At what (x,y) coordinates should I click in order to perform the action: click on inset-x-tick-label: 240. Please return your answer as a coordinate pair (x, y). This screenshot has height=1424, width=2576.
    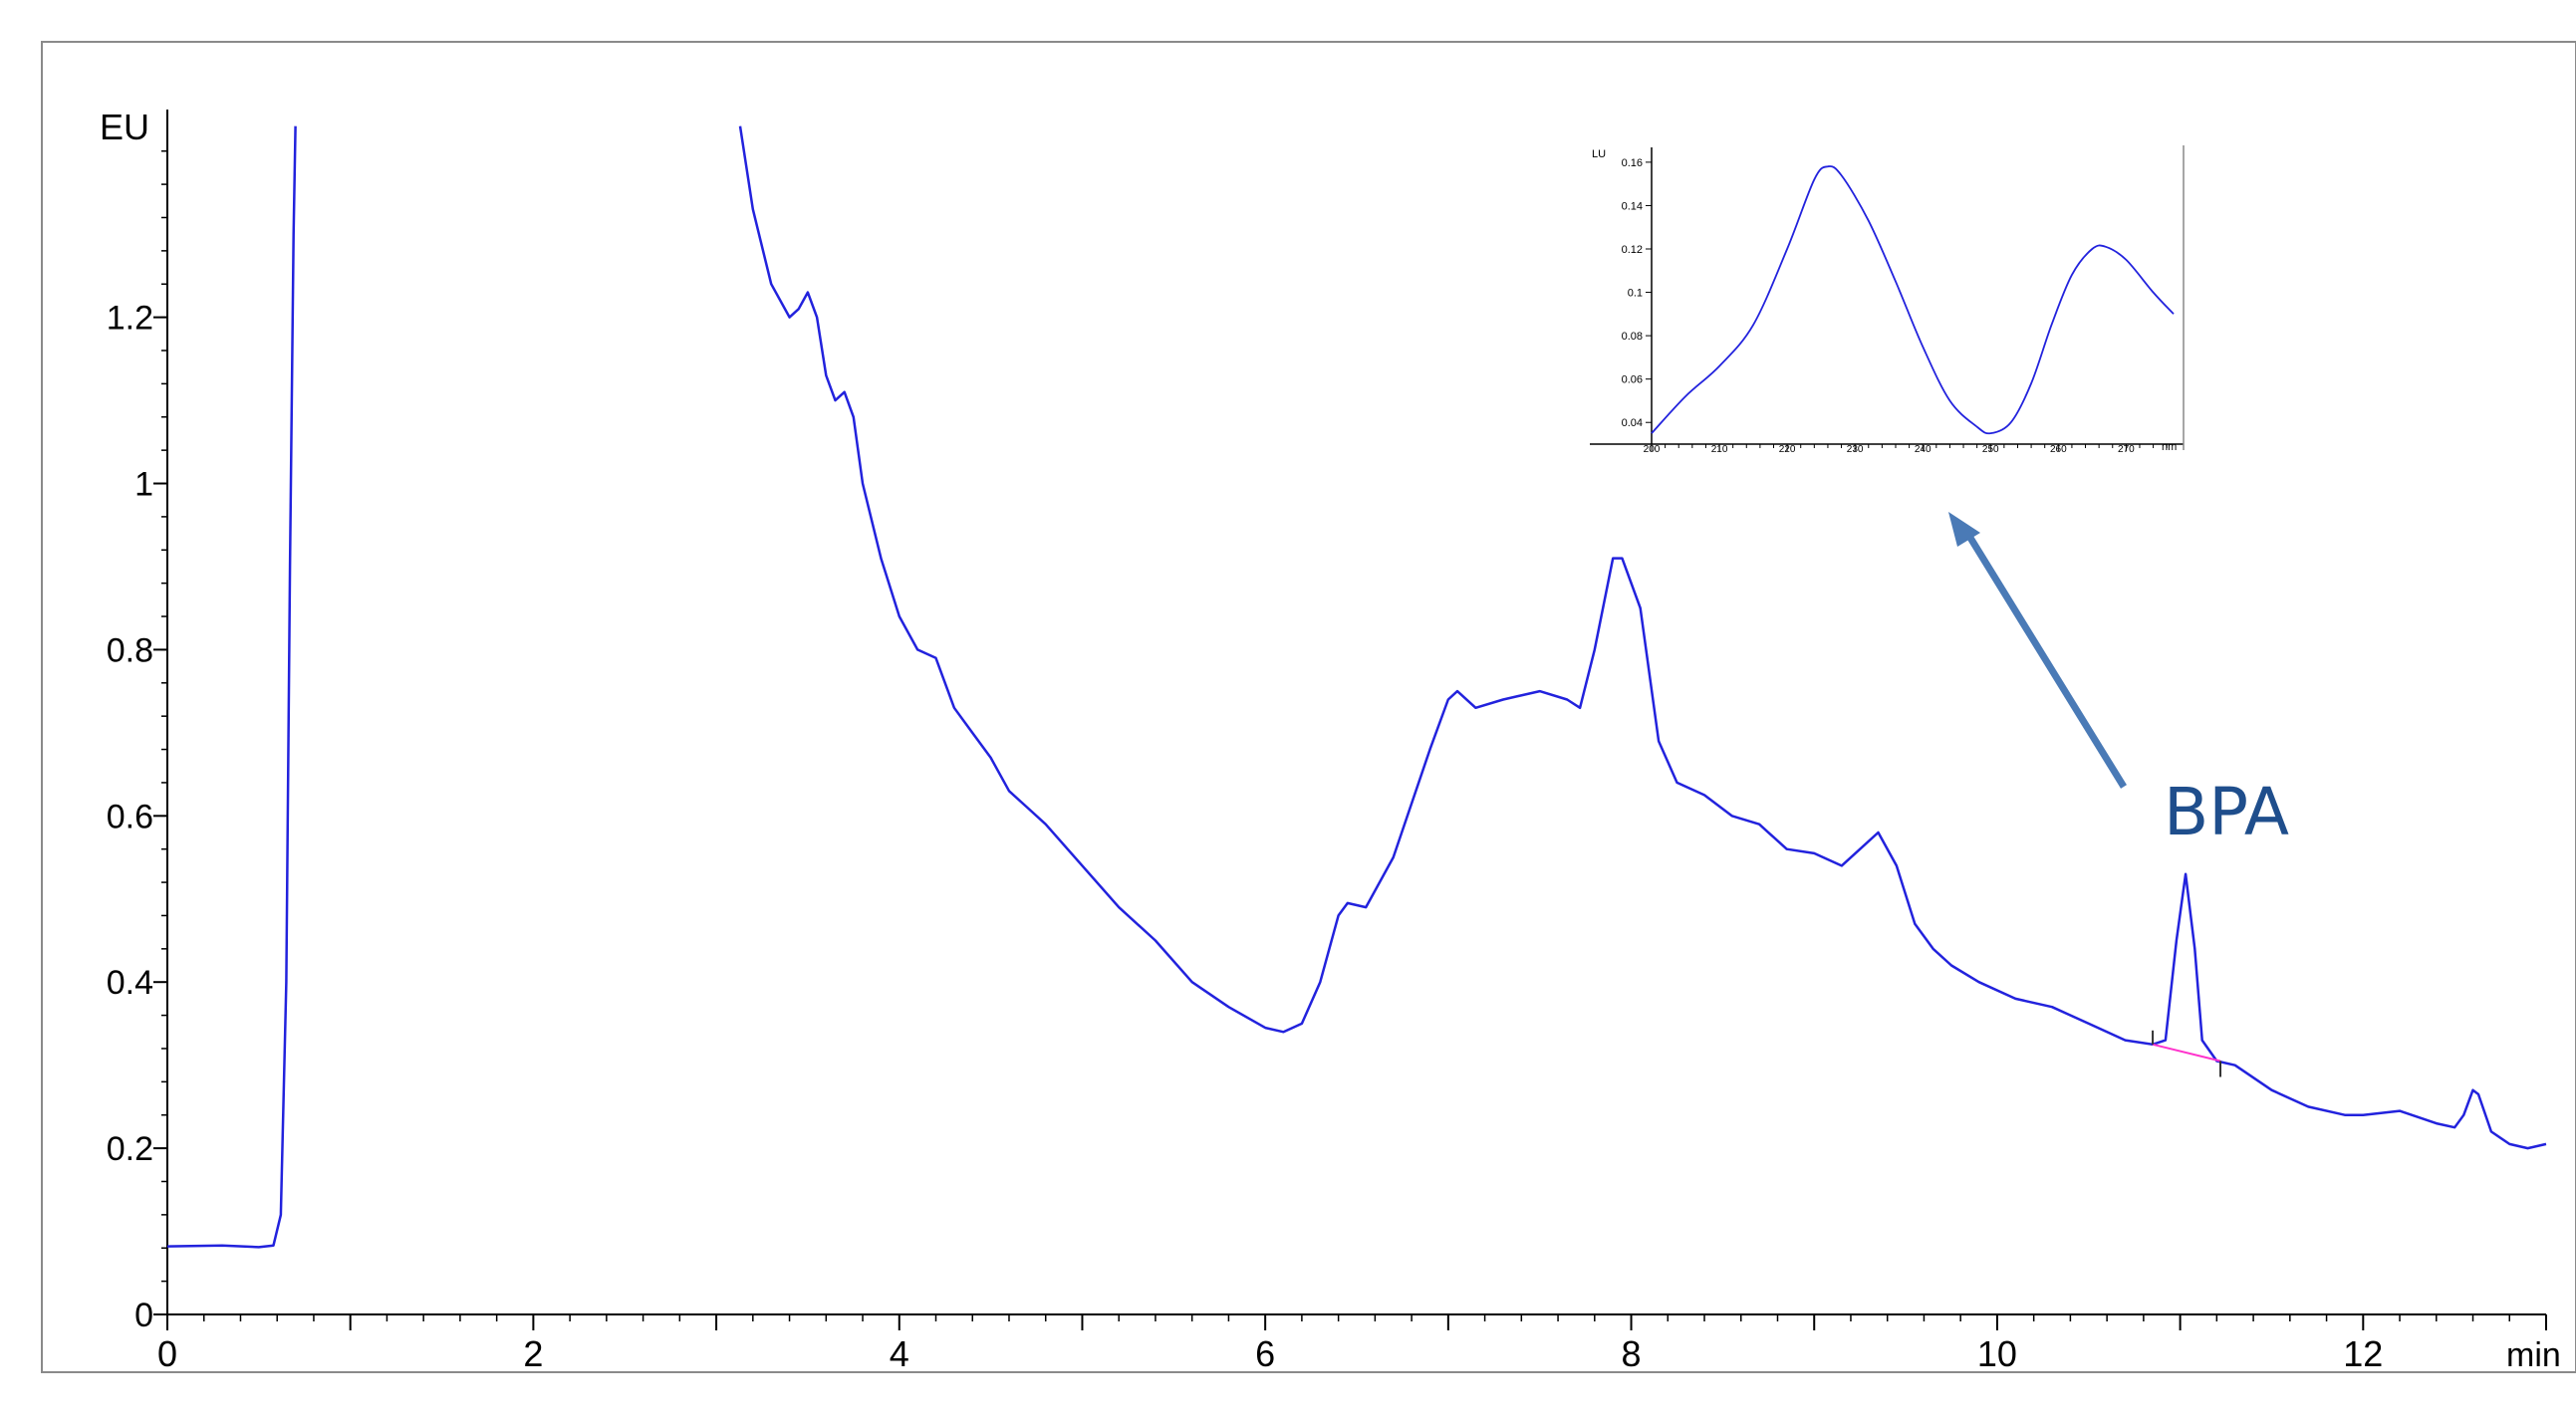
    Looking at the image, I should click on (1923, 449).